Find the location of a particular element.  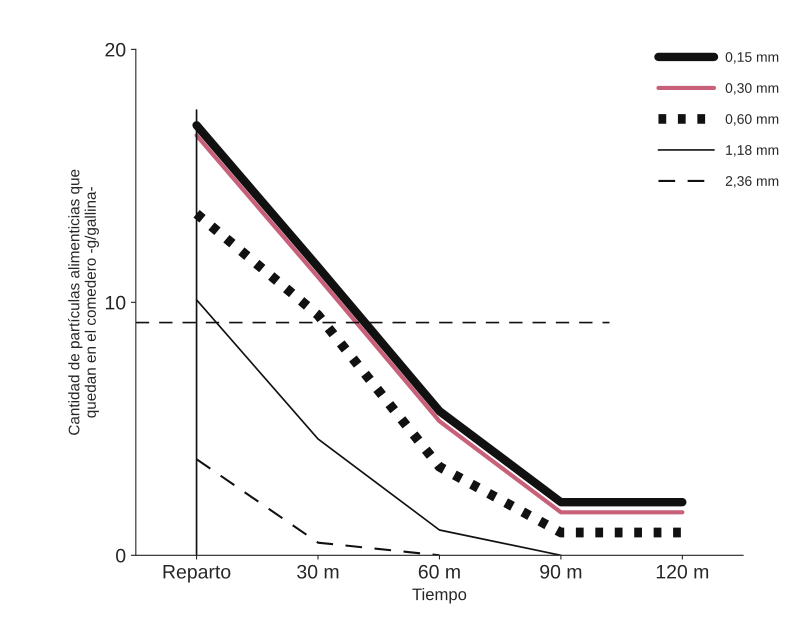

x-tick-label: 60 m is located at coordinates (439, 571).